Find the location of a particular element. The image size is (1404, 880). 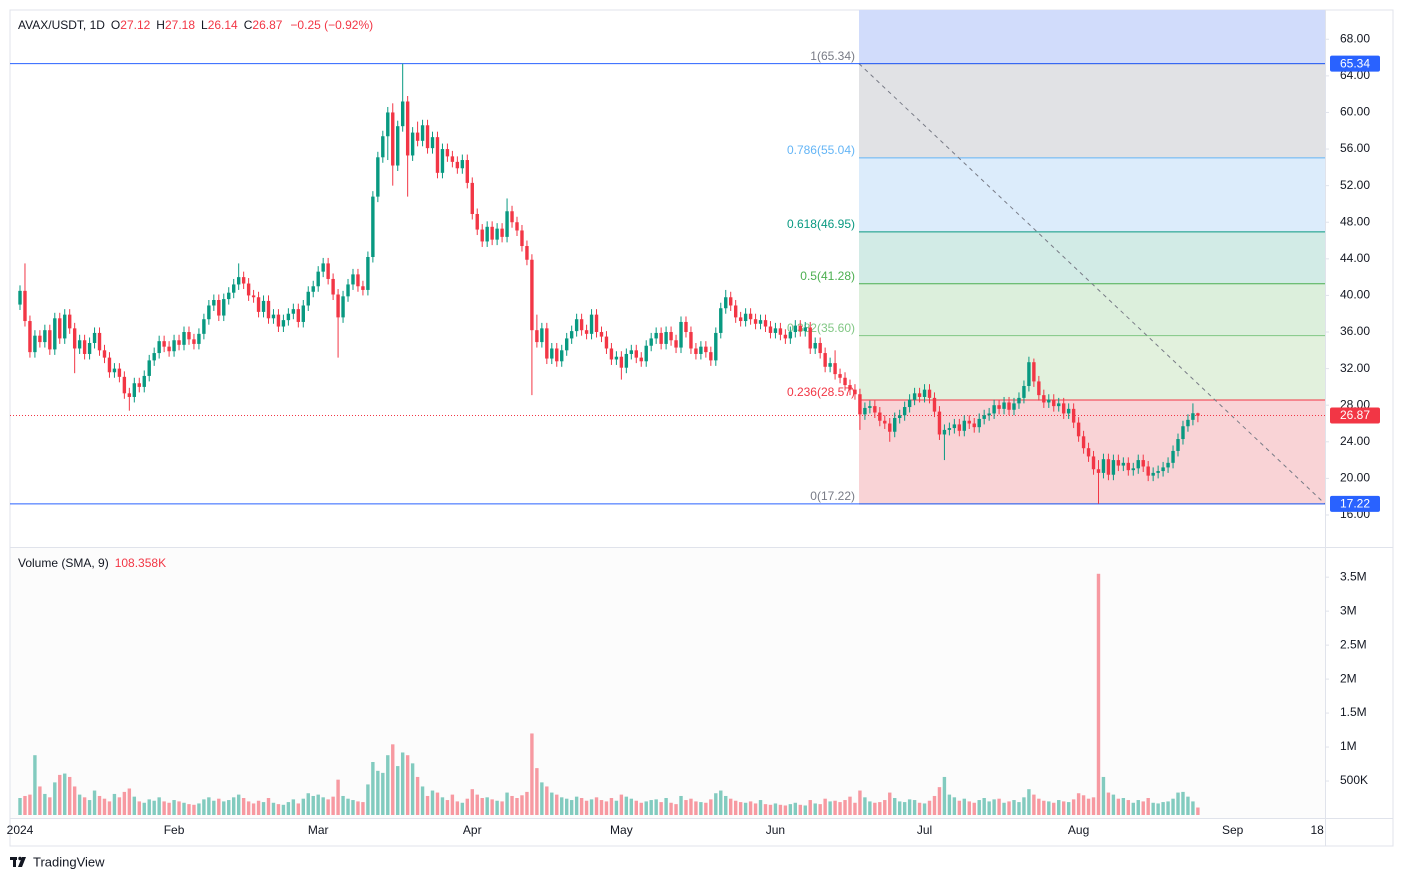

fib-label: 0.5(41.28) is located at coordinates (827, 276).